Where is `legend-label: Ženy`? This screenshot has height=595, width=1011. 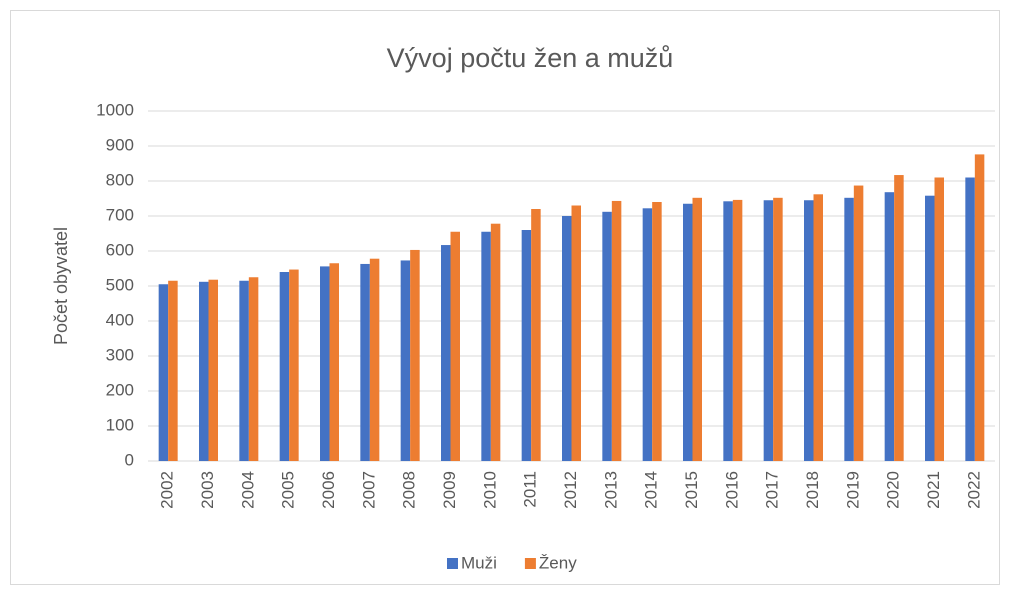
legend-label: Ženy is located at coordinates (558, 562).